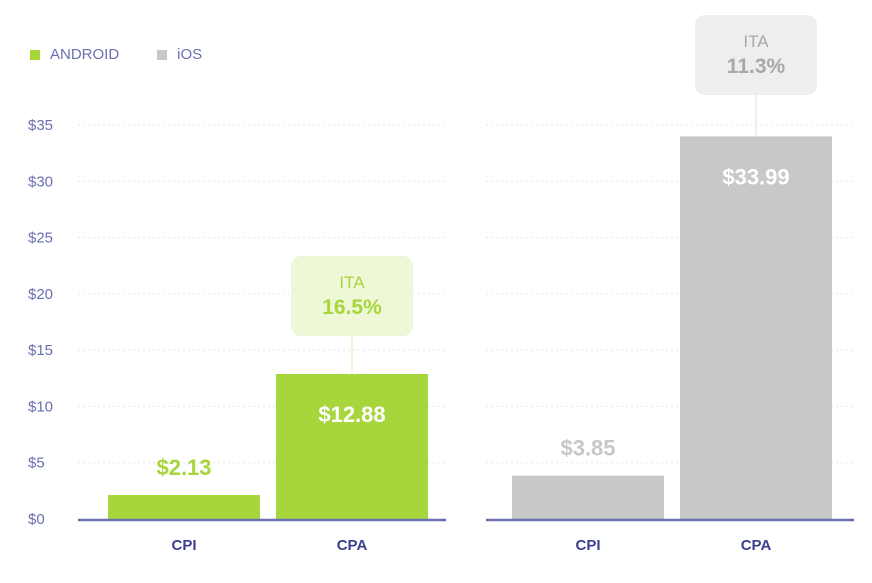 This screenshot has width=872, height=583. Describe the element at coordinates (756, 327) in the screenshot. I see `bar-ios-cpa` at that location.